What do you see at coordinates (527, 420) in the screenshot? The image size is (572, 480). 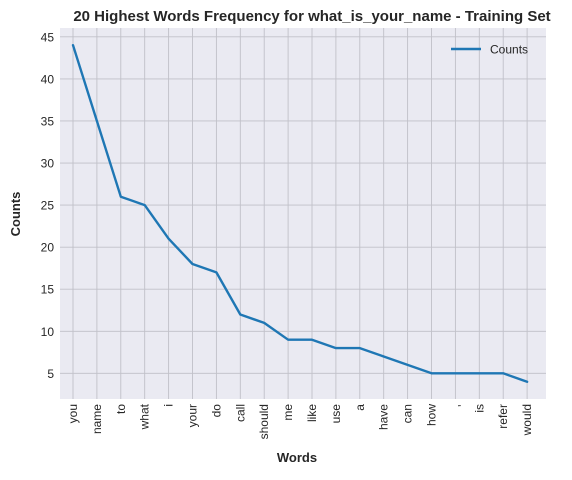 I see `x-tick-label: would` at bounding box center [527, 420].